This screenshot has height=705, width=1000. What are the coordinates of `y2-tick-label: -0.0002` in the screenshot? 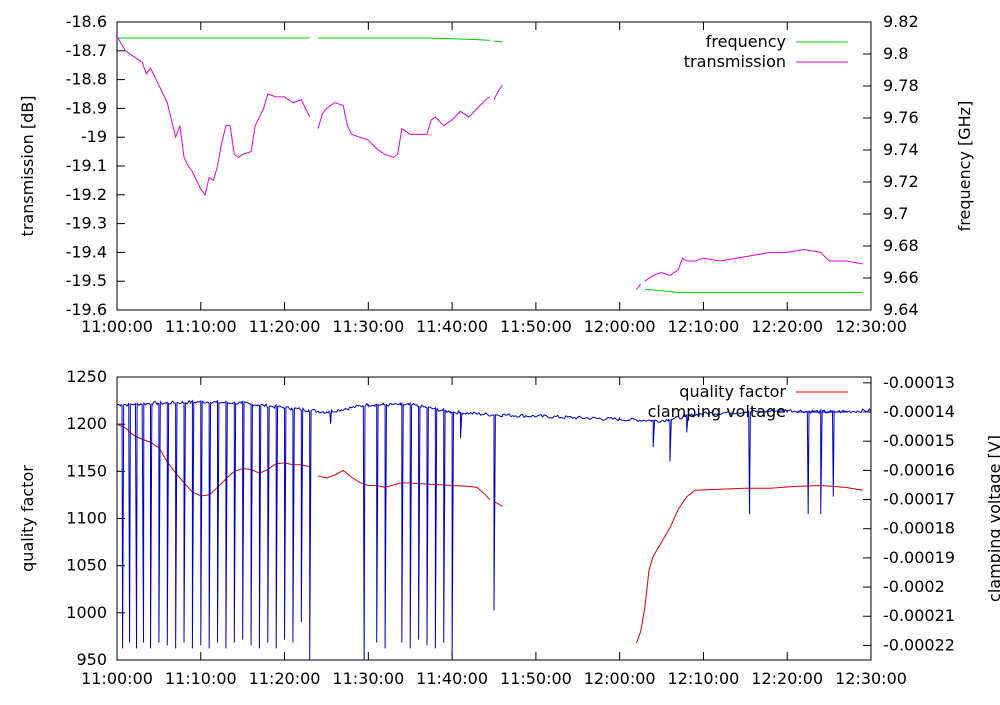 It's located at (914, 586).